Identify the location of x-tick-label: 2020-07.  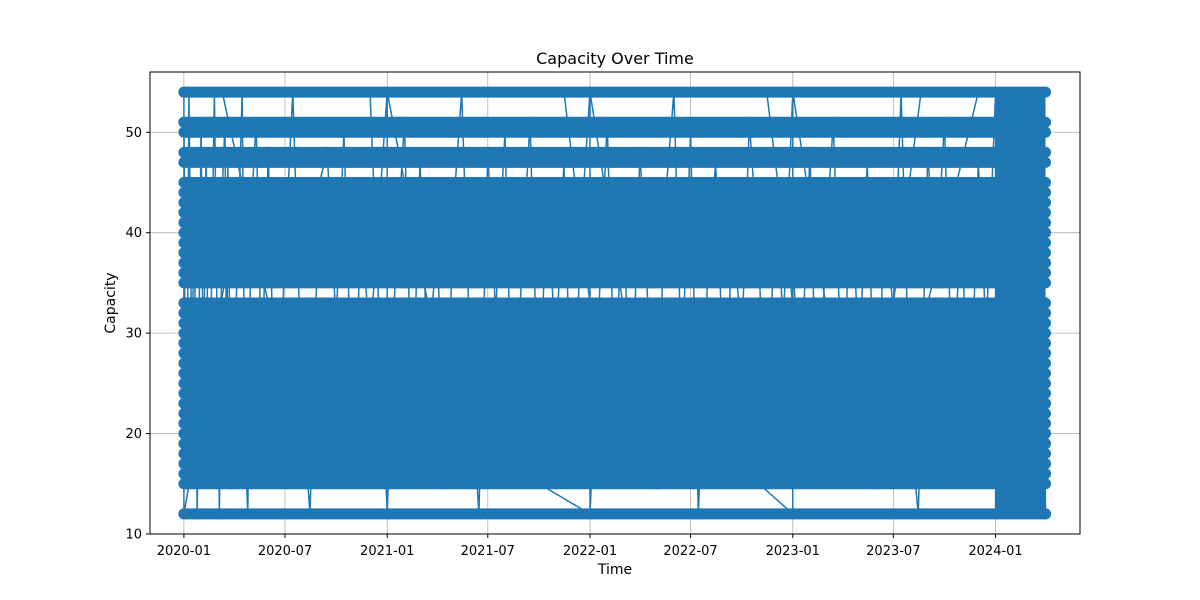
(285, 551).